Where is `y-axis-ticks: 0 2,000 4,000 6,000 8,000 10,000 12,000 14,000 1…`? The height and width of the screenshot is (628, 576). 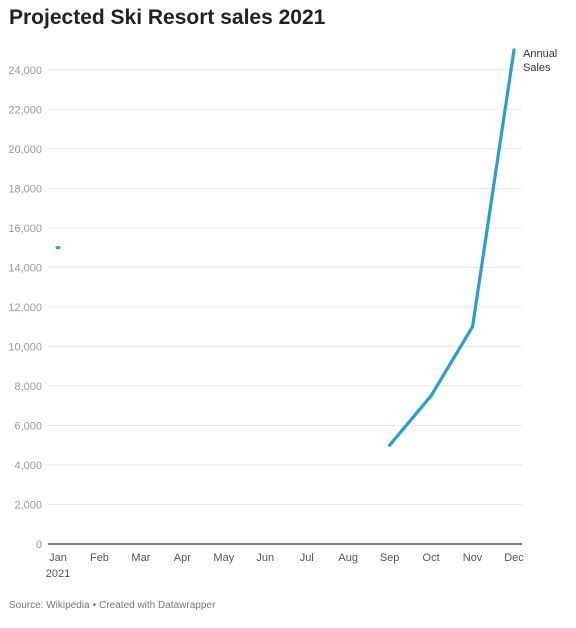 y-axis-ticks: 0 2,000 4,000 6,000 8,000 10,000 12,000 14,000 1… is located at coordinates (25, 308).